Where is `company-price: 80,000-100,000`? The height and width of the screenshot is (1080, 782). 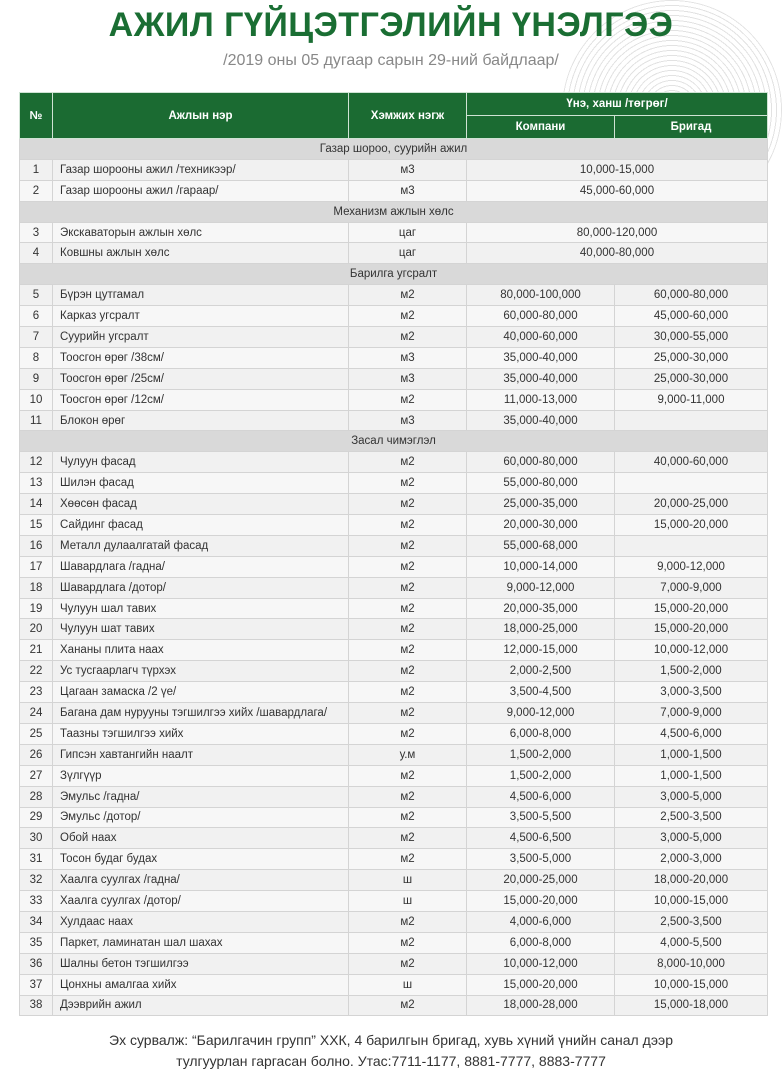
company-price: 80,000-100,000 is located at coordinates (540, 295).